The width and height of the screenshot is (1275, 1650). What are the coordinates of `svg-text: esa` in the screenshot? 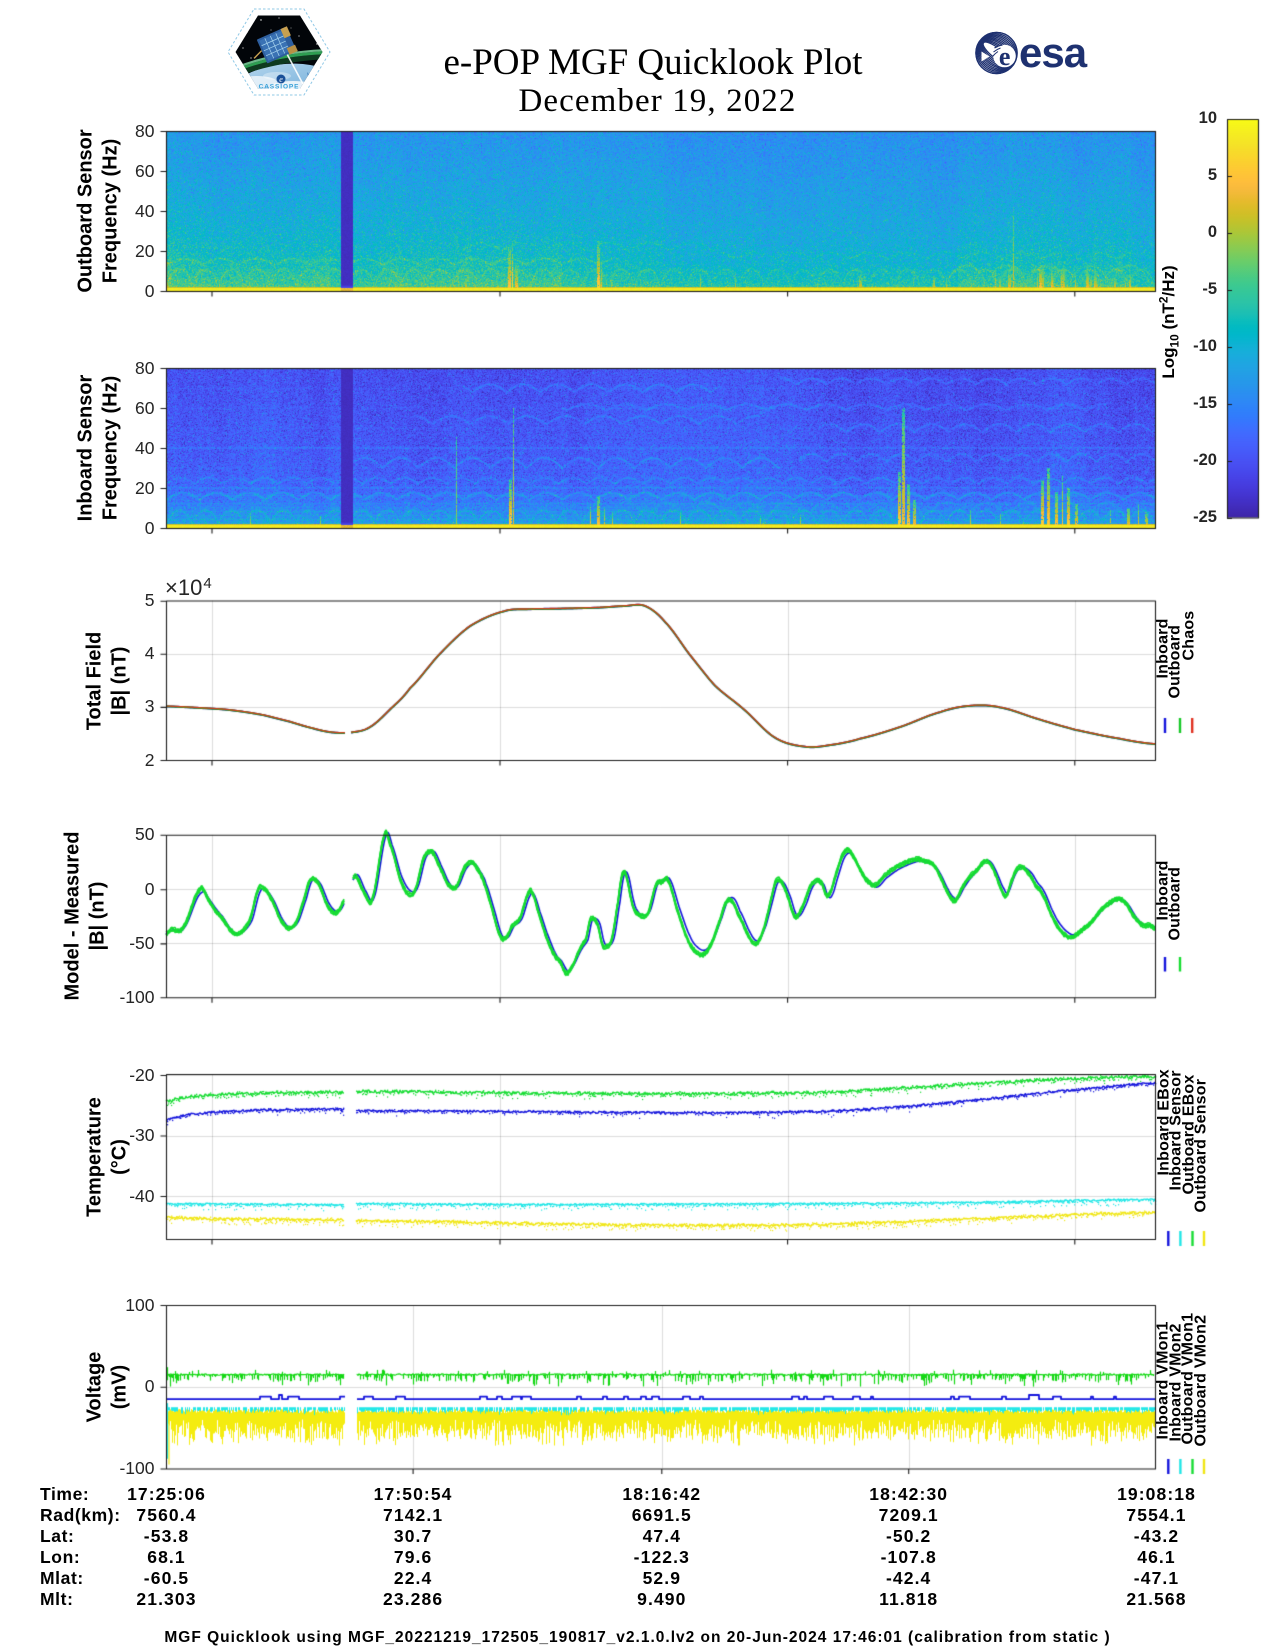 It's located at (1053, 53).